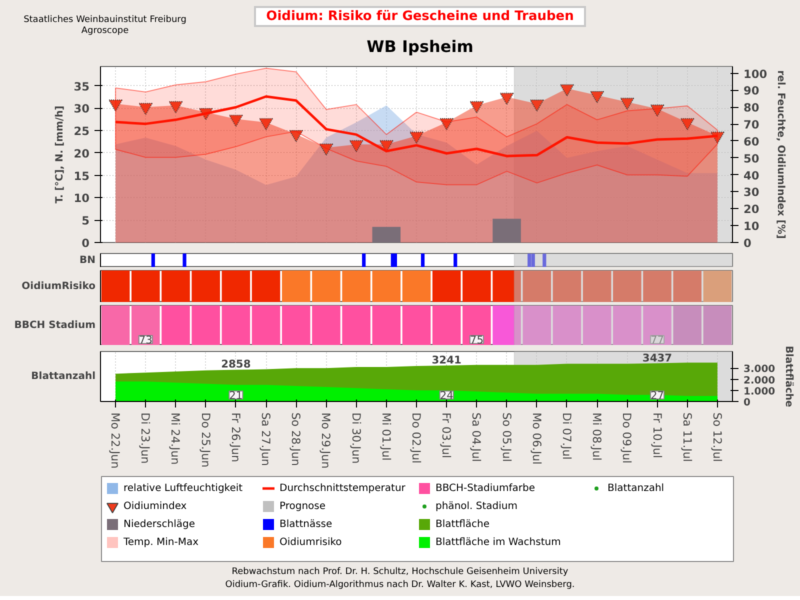  What do you see at coordinates (567, 436) in the screenshot?
I see `x-tick-label: Di 07.Jul` at bounding box center [567, 436].